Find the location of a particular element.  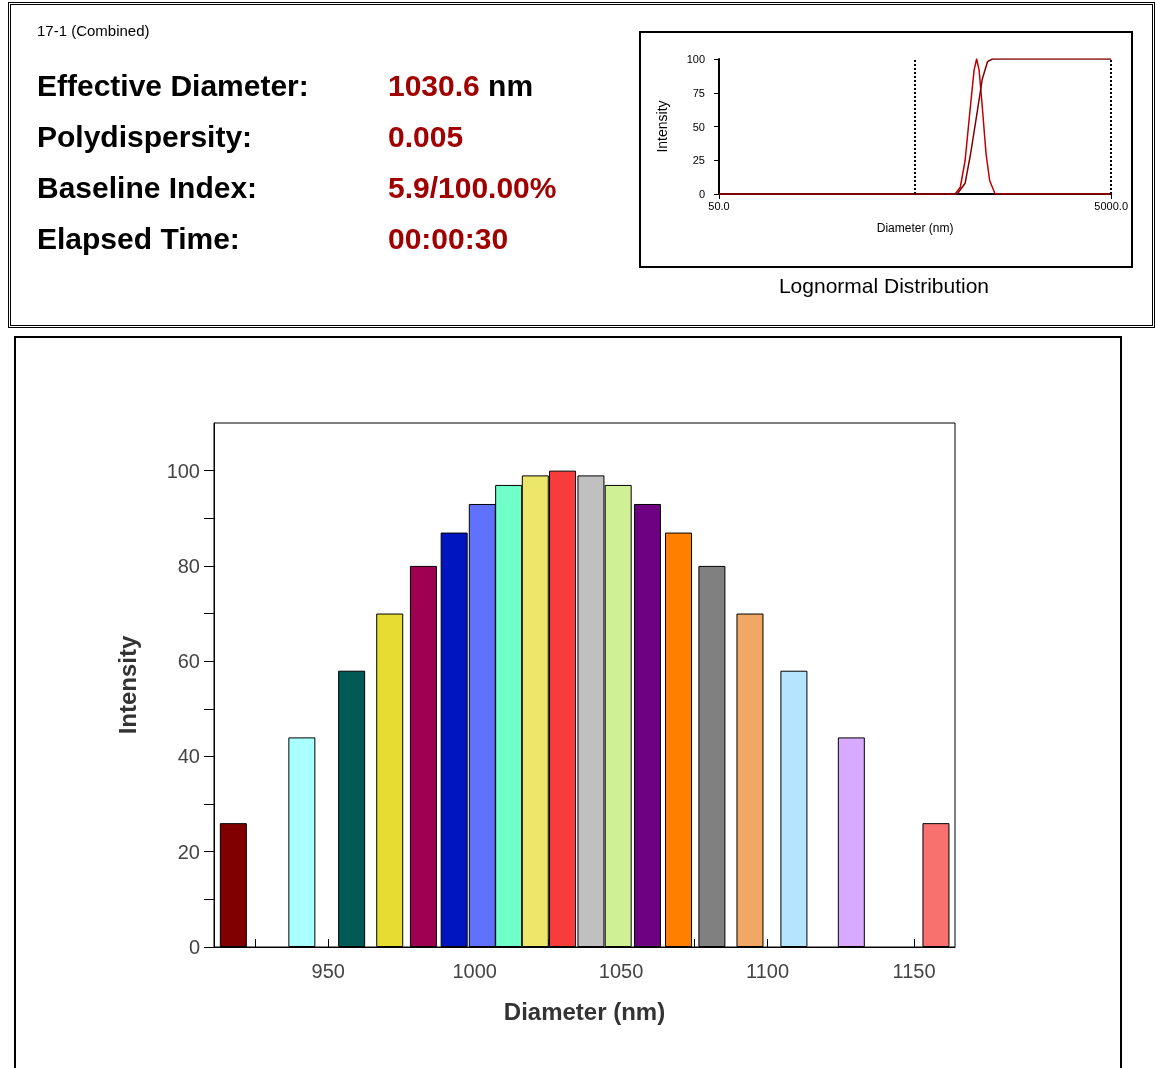

y-tick-label: 60 is located at coordinates (188, 661).